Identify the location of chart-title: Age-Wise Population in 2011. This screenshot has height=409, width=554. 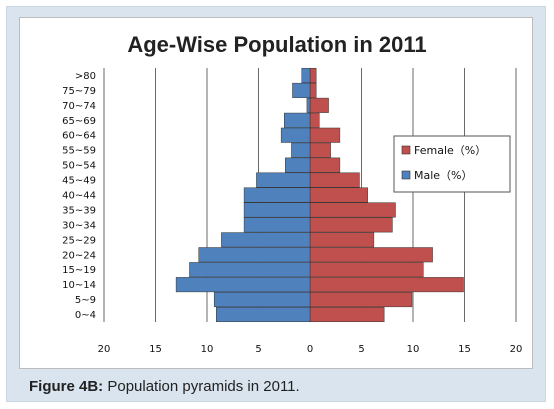
(276, 44).